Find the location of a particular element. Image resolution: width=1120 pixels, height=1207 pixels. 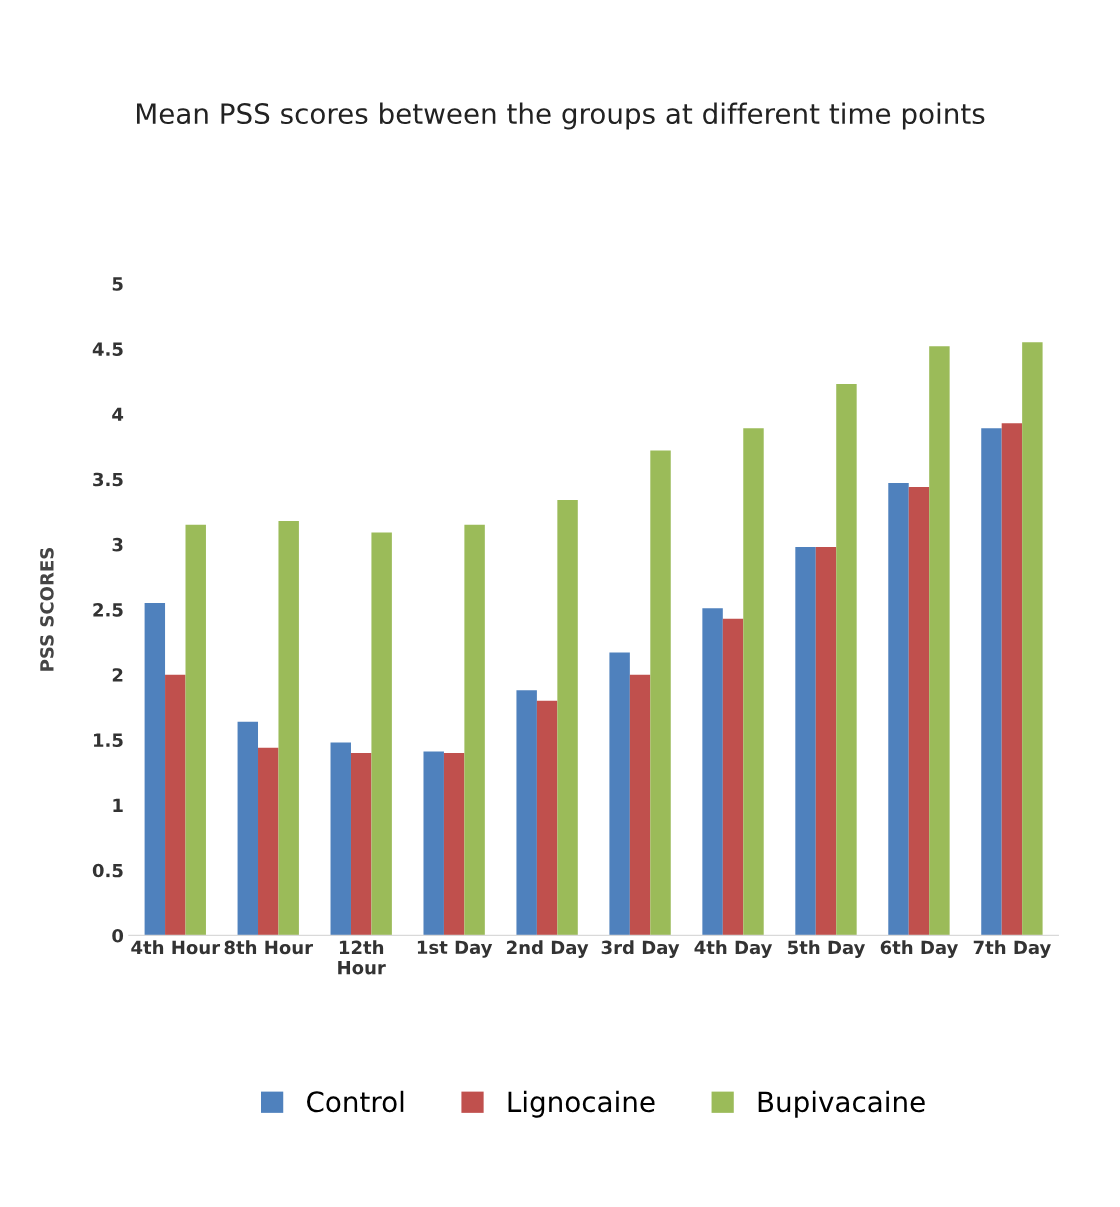

y-tick-label: 3 is located at coordinates (117, 544).